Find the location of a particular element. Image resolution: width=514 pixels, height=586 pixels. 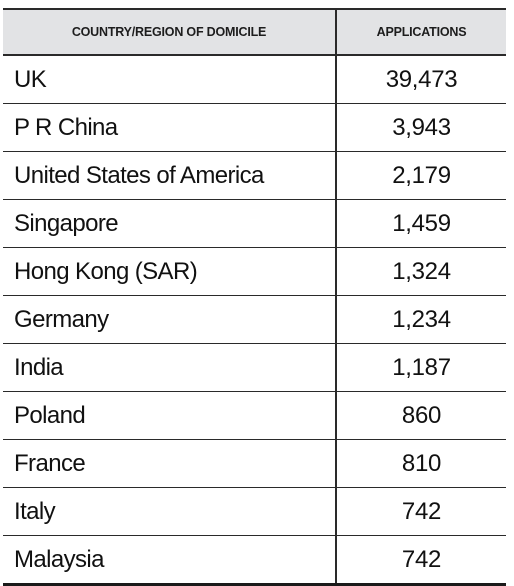

applications-cell: 1,324 is located at coordinates (421, 271).